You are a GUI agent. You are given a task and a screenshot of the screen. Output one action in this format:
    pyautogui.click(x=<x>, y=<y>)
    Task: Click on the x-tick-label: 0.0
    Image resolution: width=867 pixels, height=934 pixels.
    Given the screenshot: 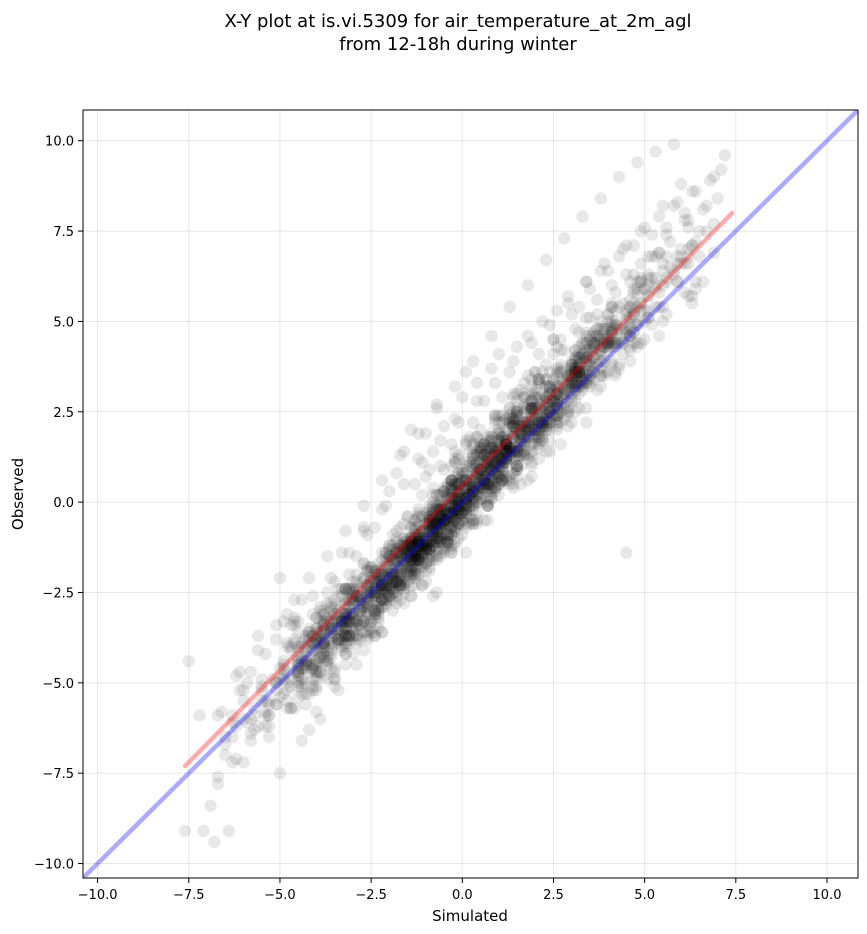 What is the action you would take?
    pyautogui.click(x=462, y=895)
    